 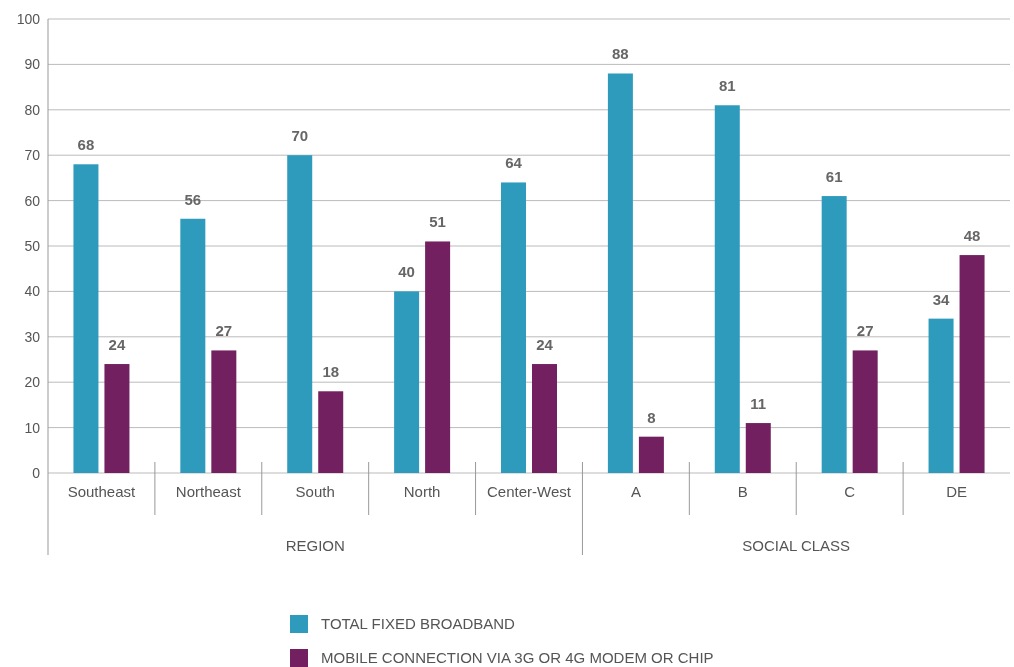 I want to click on y-tick-label: 80, so click(x=32, y=109).